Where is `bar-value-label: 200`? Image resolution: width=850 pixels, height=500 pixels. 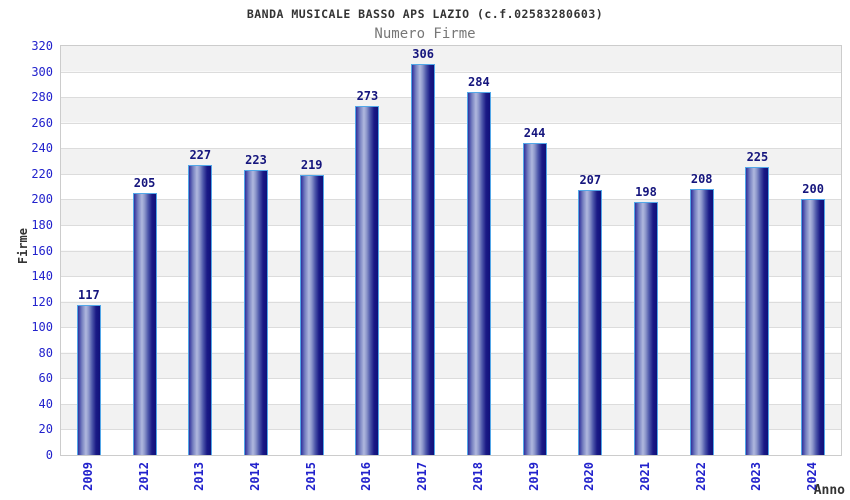 bar-value-label: 200 is located at coordinates (813, 189).